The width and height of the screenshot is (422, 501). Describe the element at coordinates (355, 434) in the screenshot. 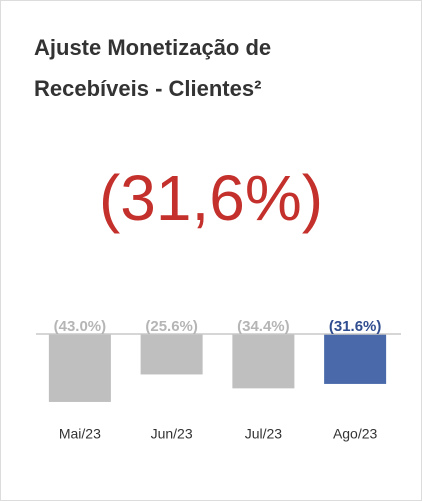

I see `x-tick-label: Ago/23` at that location.